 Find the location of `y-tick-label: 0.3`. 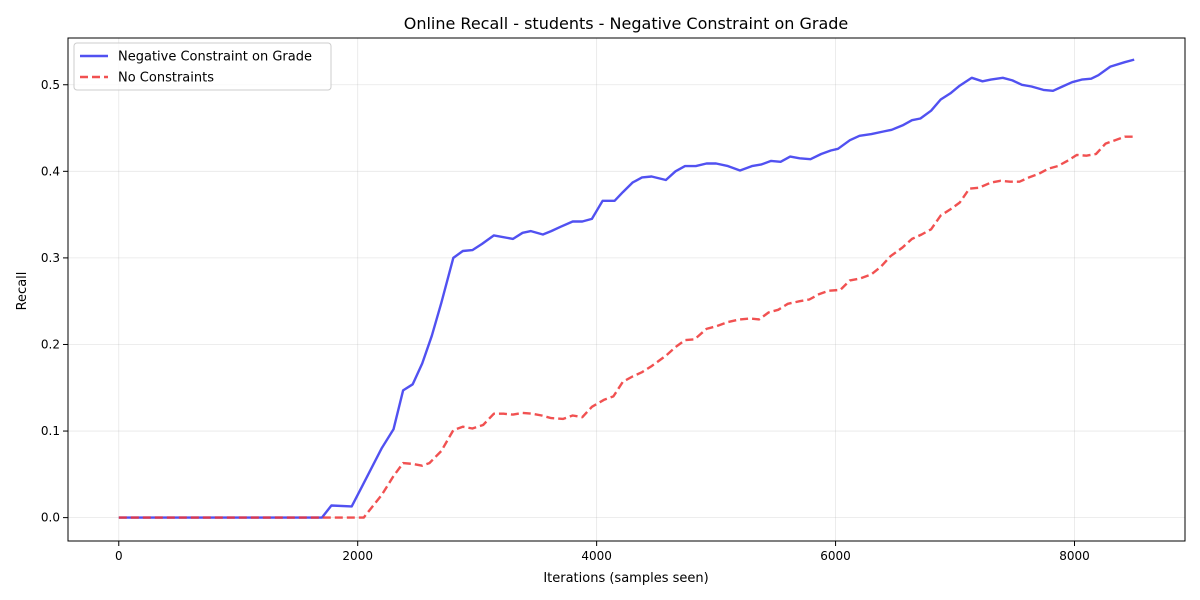

y-tick-label: 0.3 is located at coordinates (50, 258).